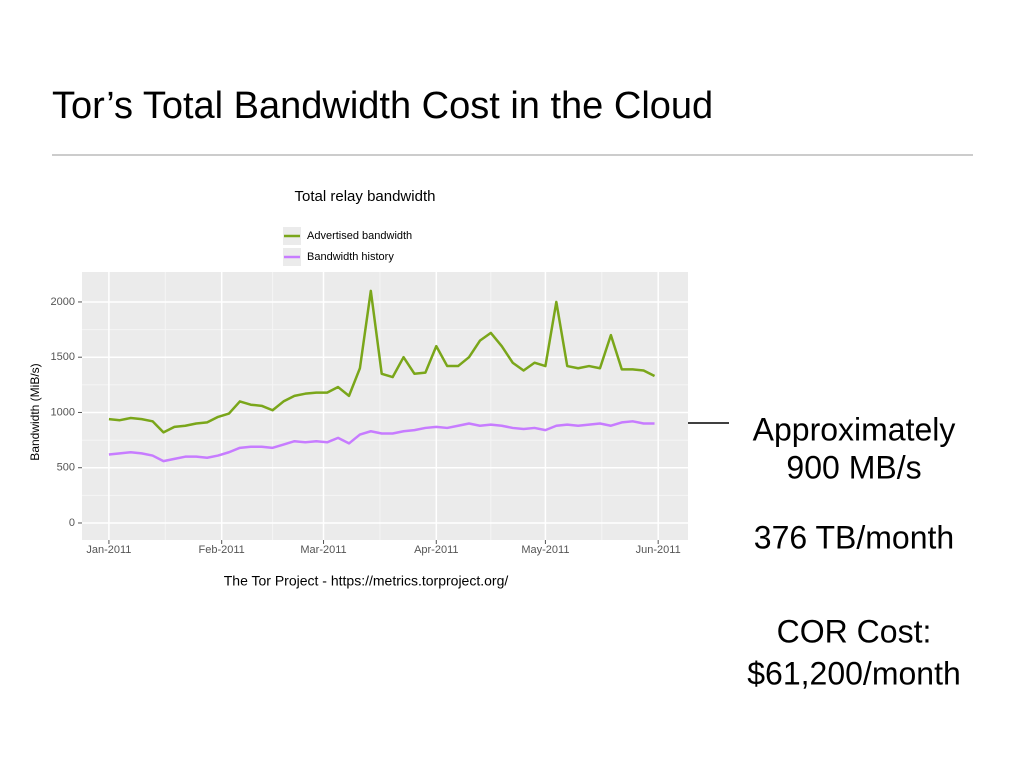 The image size is (1024, 768). I want to click on y-axis-label: Bandwidth (MiB/s), so click(35, 411).